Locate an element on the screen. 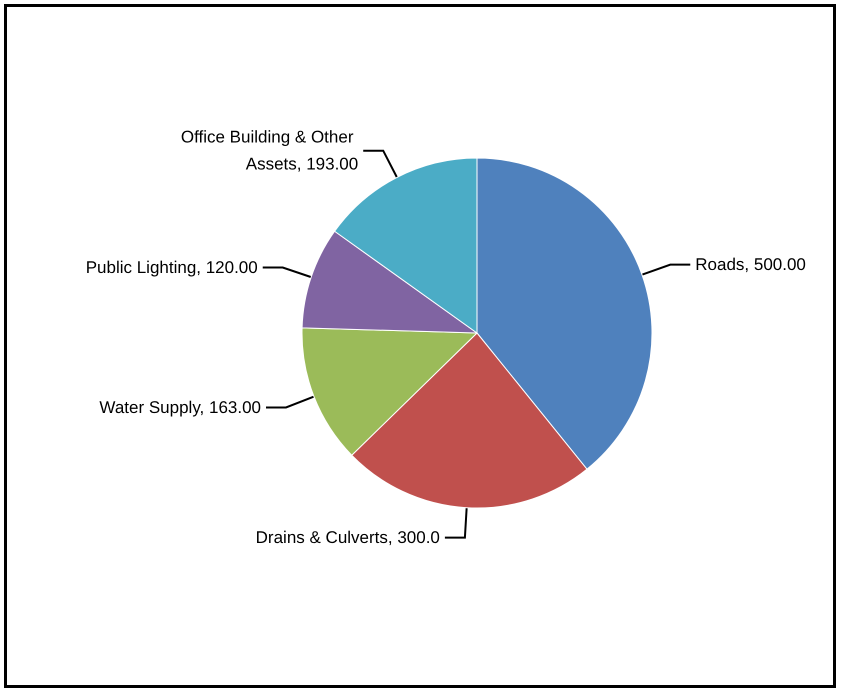 This screenshot has height=696, width=844. slice-label: Water Supply, 163.00 is located at coordinates (180, 407).